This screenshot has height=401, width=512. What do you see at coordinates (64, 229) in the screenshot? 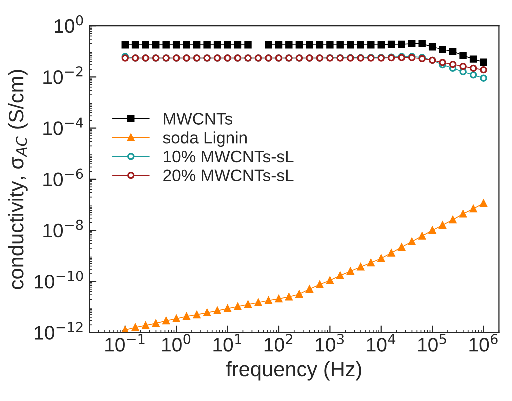
I see `y-tick-label: 10$^{−8}$` at bounding box center [64, 229].